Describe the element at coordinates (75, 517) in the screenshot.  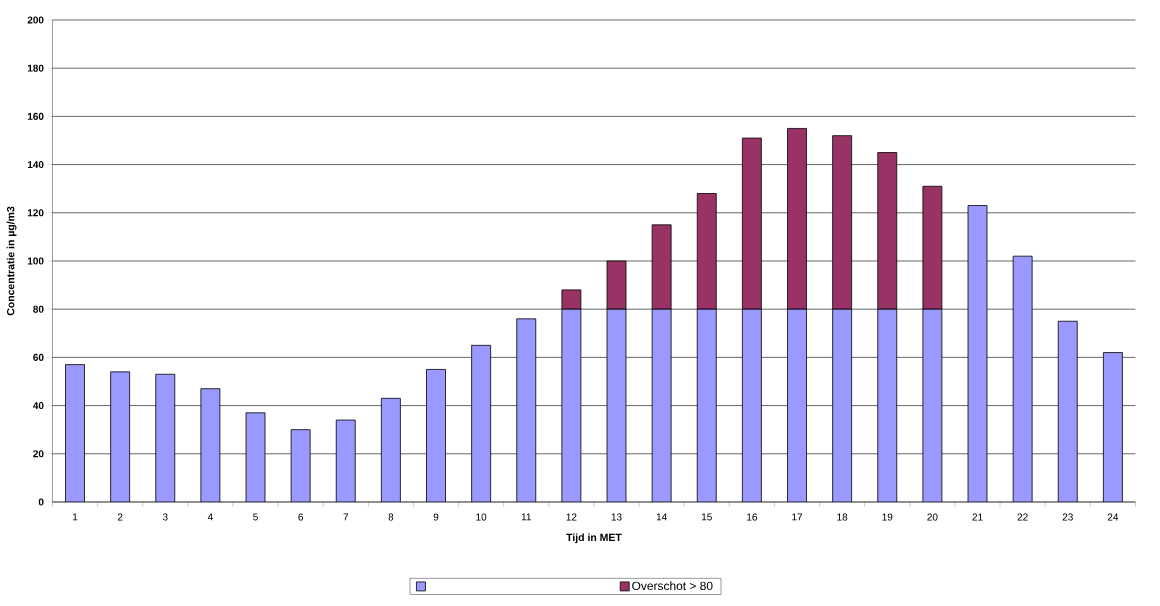
I see `x-tick-label: 1` at that location.